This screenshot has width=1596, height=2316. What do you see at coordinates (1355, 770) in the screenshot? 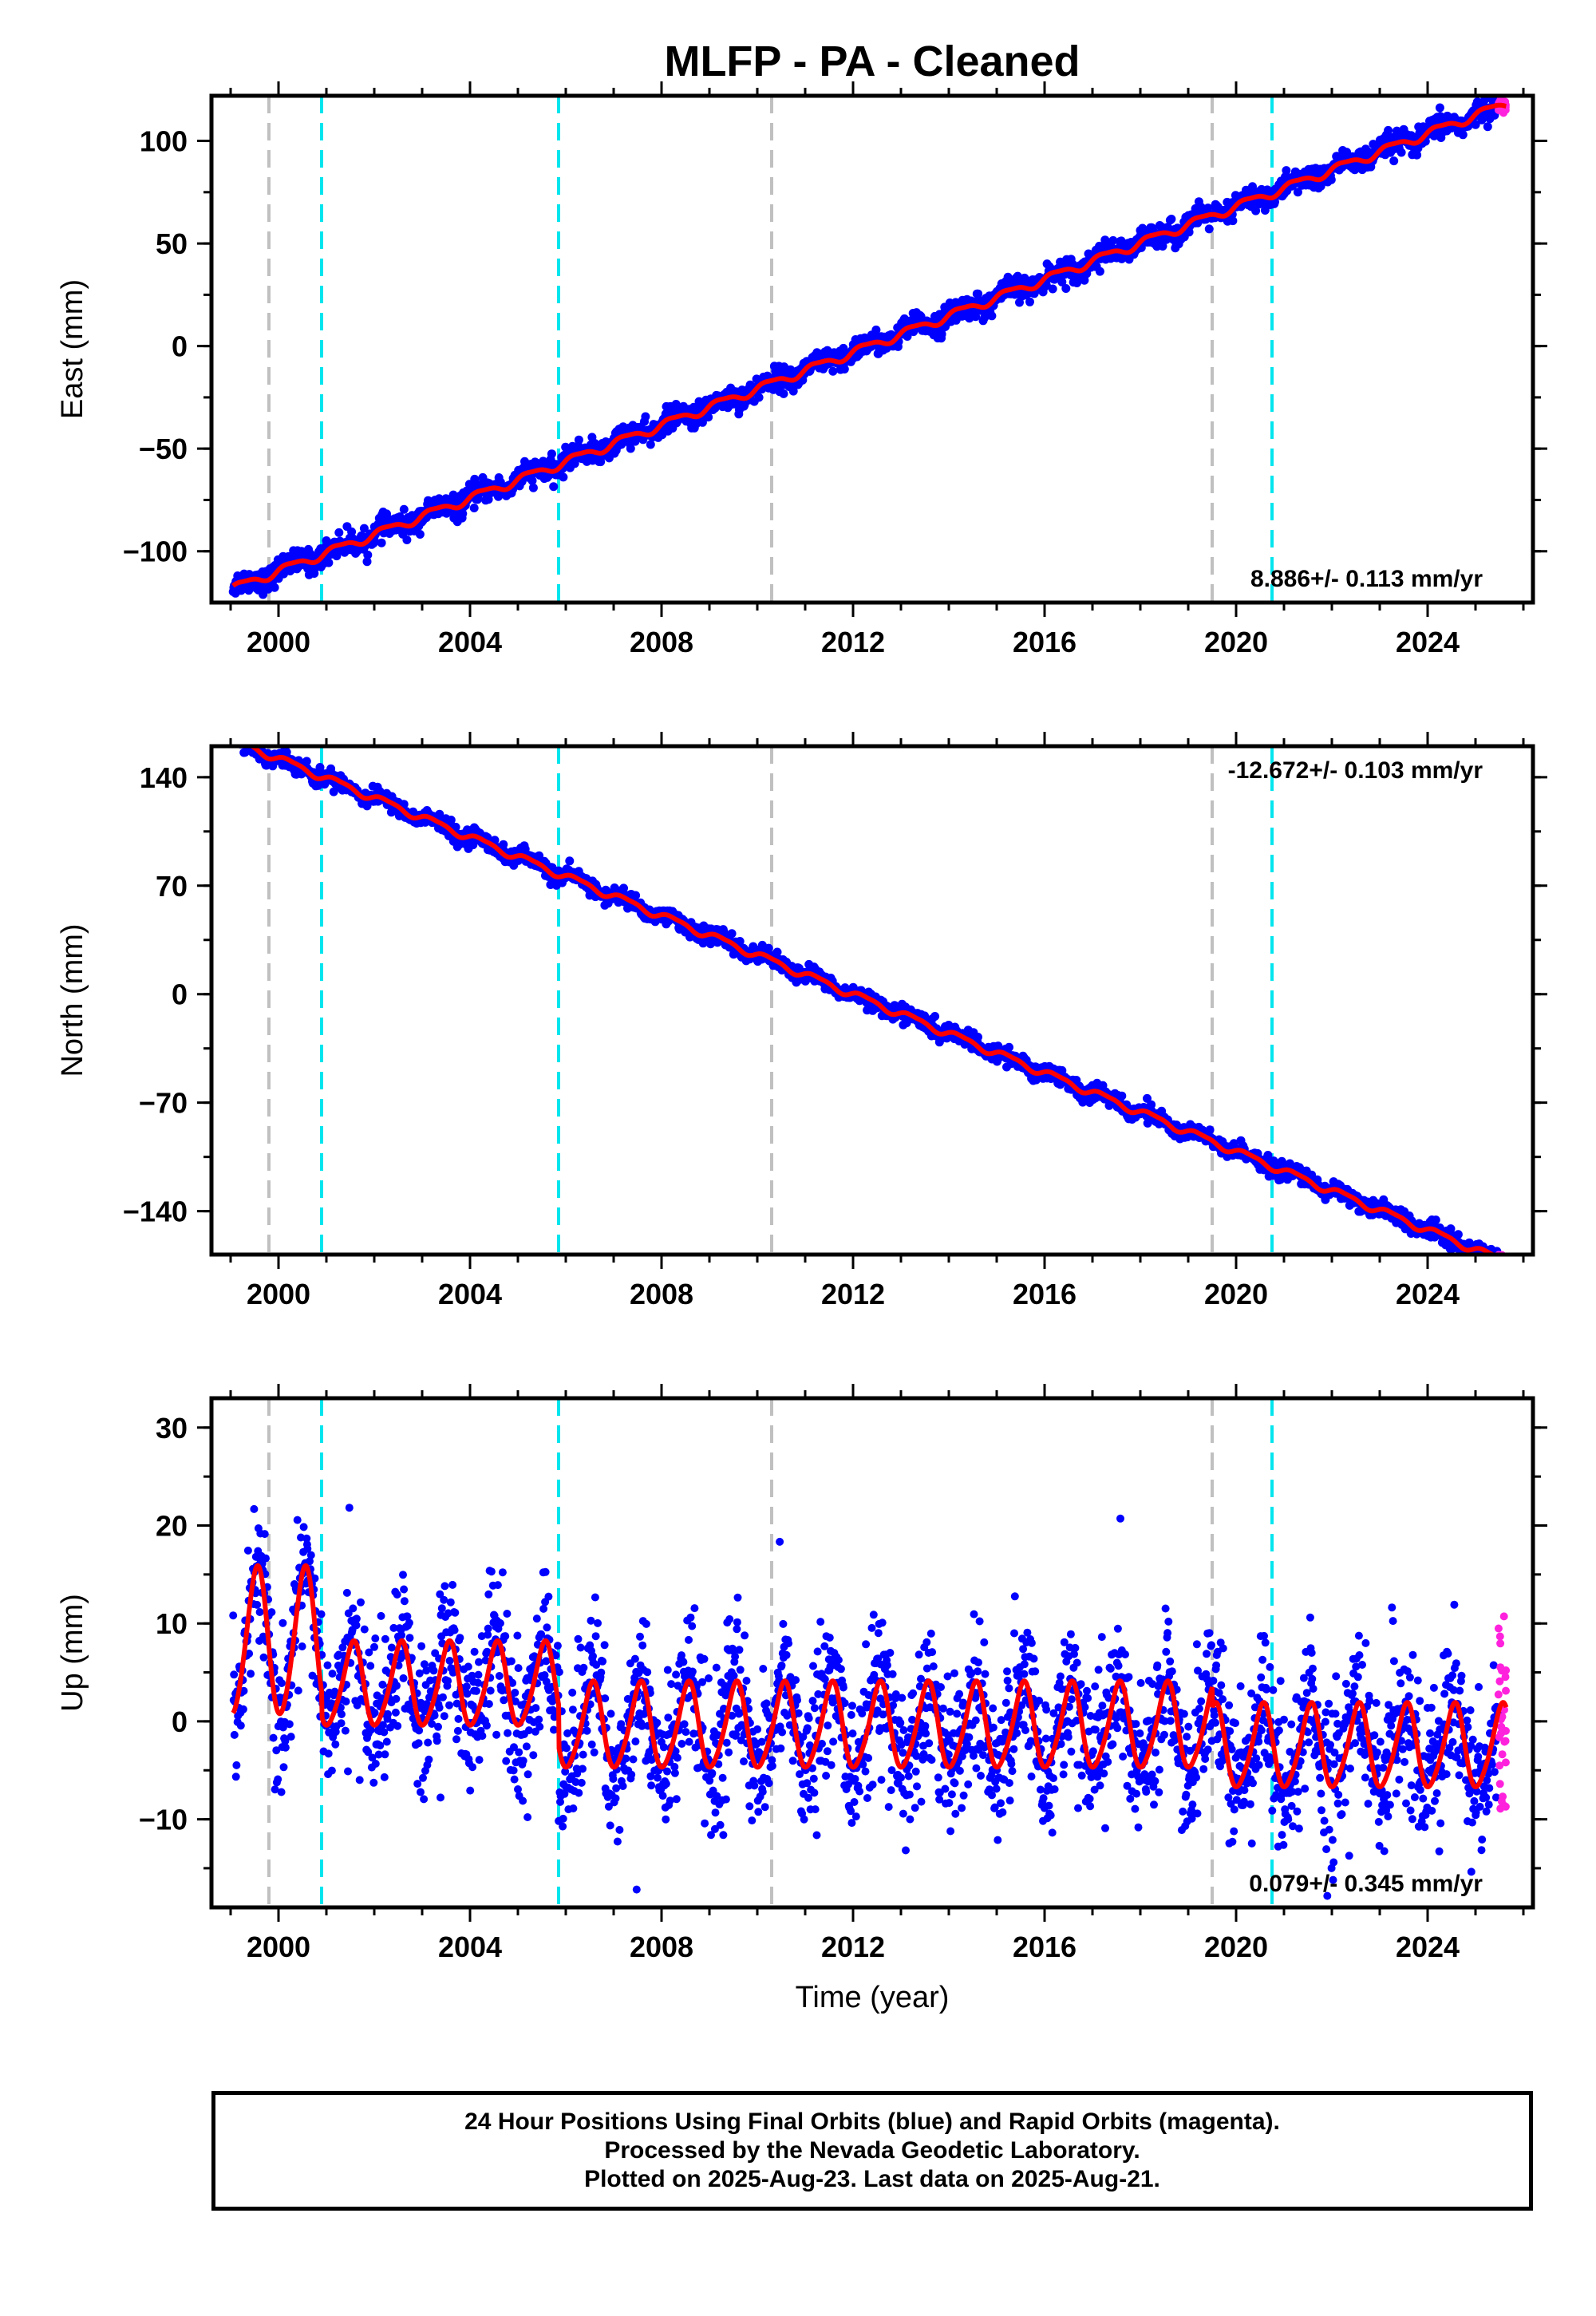
I see `rate-label: -12.672+/- 0.103 mm/yr` at bounding box center [1355, 770].